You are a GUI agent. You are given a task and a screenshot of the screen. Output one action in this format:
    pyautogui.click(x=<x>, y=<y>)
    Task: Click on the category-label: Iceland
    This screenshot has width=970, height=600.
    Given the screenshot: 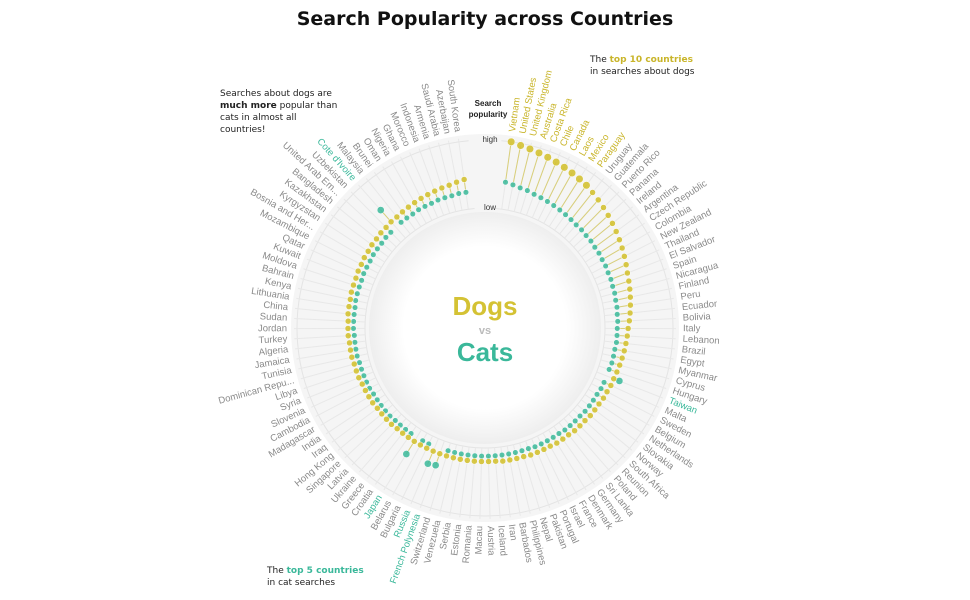 What is the action you would take?
    pyautogui.click(x=501, y=540)
    